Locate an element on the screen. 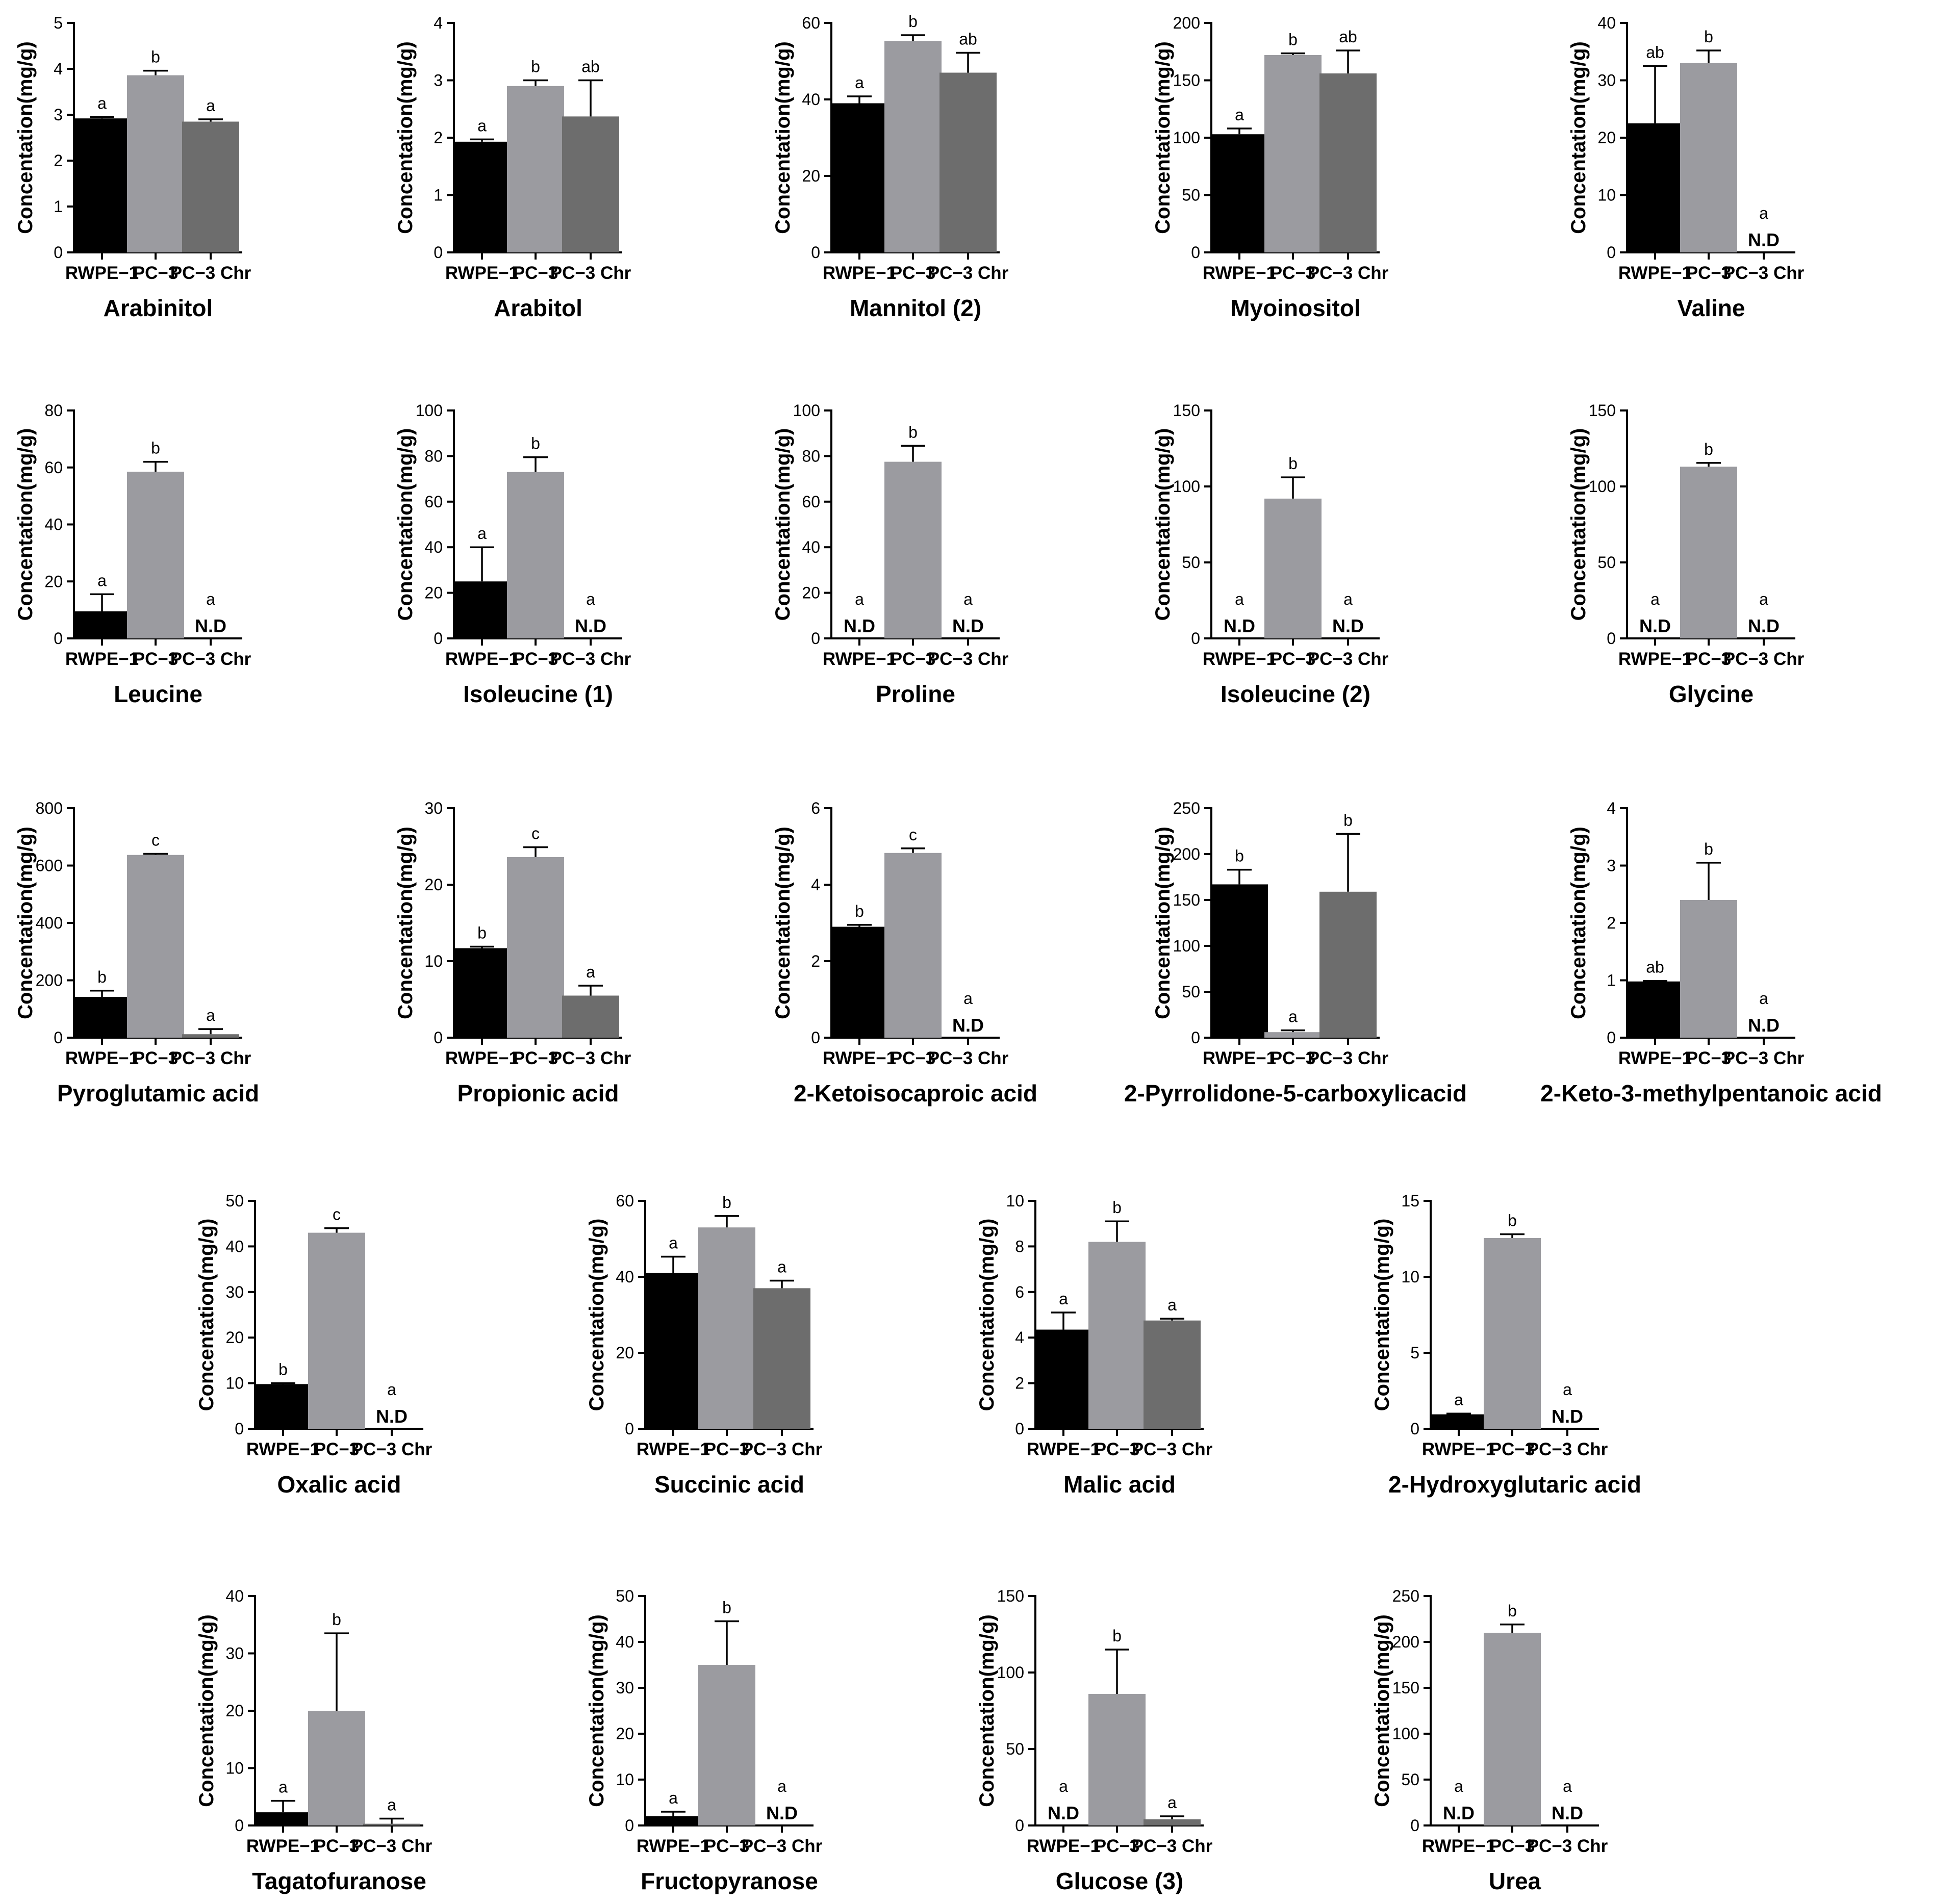  chart-title: Myoinositol is located at coordinates (1295, 308).